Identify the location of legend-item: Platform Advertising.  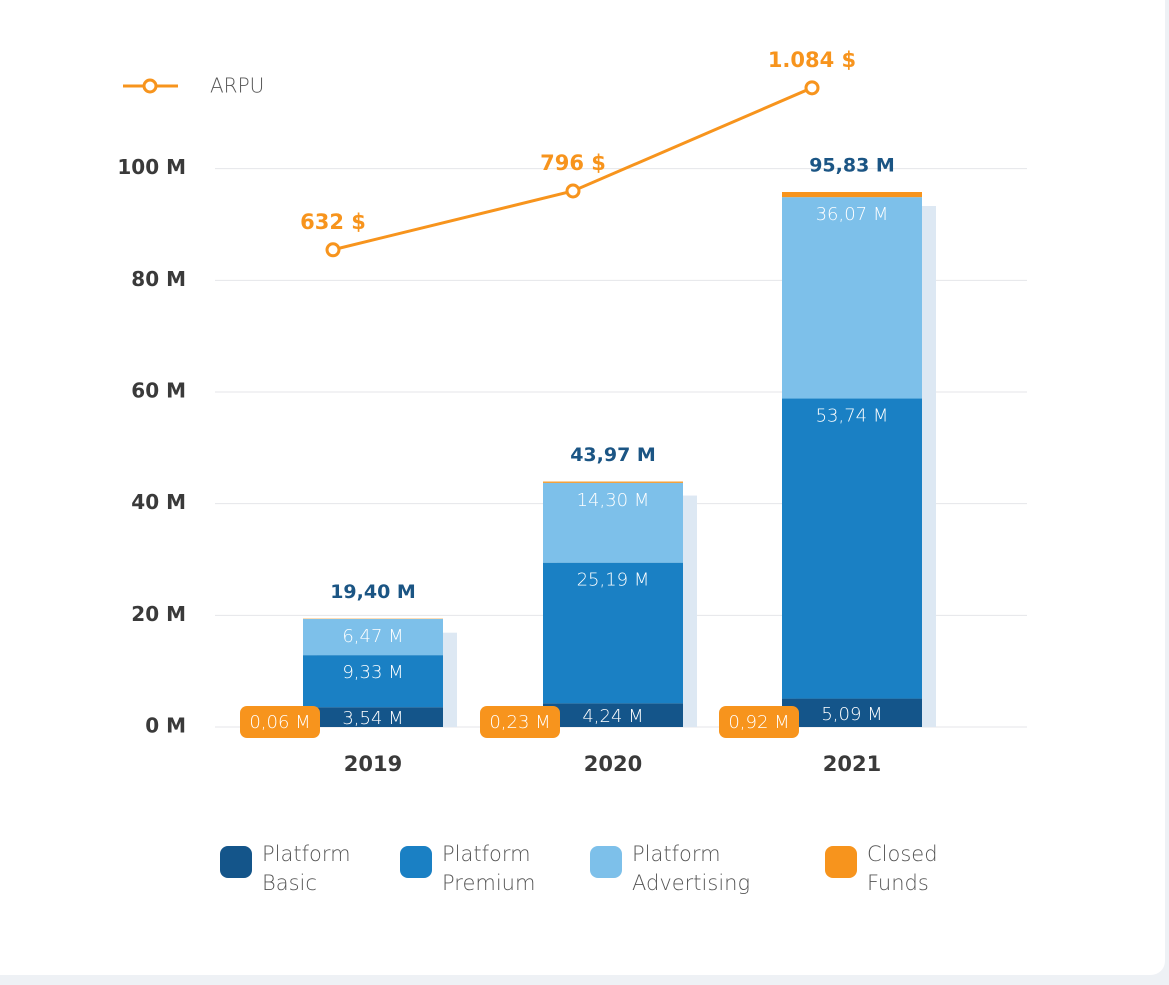
(680, 869).